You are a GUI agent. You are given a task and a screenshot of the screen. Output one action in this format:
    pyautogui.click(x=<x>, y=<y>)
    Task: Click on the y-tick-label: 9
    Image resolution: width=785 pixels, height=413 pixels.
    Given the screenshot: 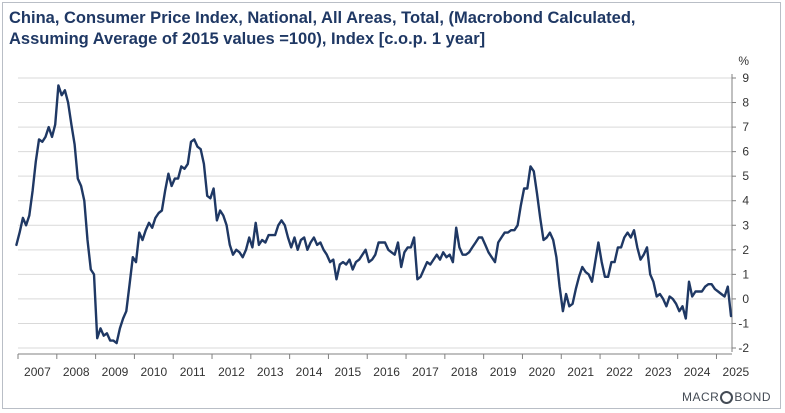 What is the action you would take?
    pyautogui.click(x=745, y=78)
    